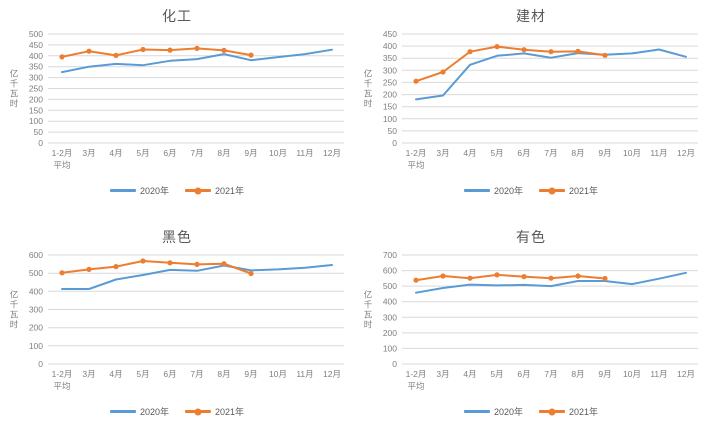 The width and height of the screenshot is (708, 443). I want to click on svg-text: 1-2月, so click(416, 153).